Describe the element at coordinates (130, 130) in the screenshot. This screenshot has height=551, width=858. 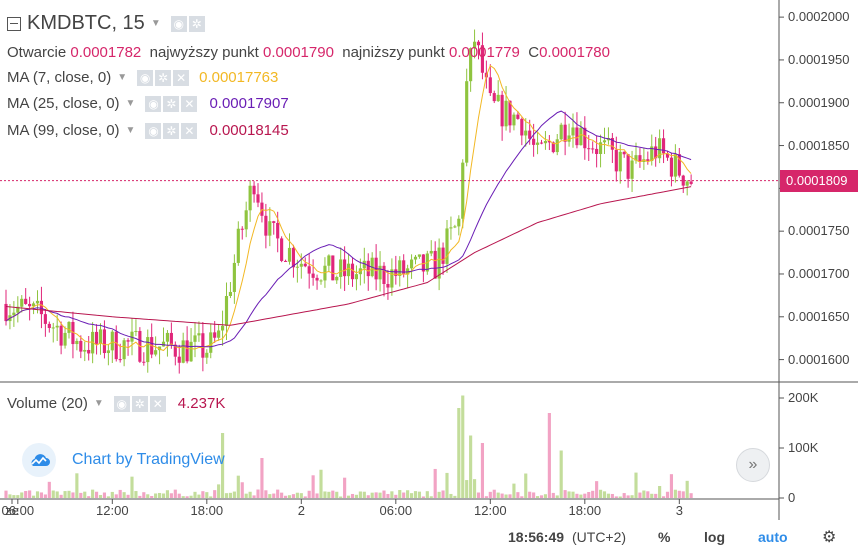
I see `ma99-menu-caret-icon: ▼` at that location.